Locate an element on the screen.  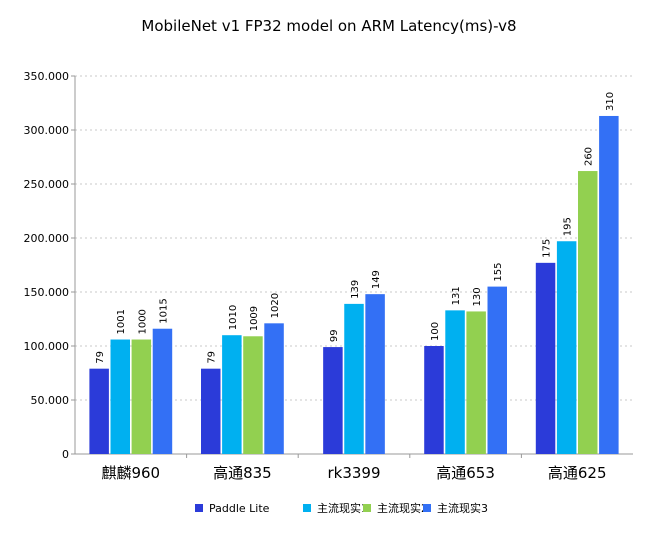
y-tick-label: 50.000 is located at coordinates (50, 400).